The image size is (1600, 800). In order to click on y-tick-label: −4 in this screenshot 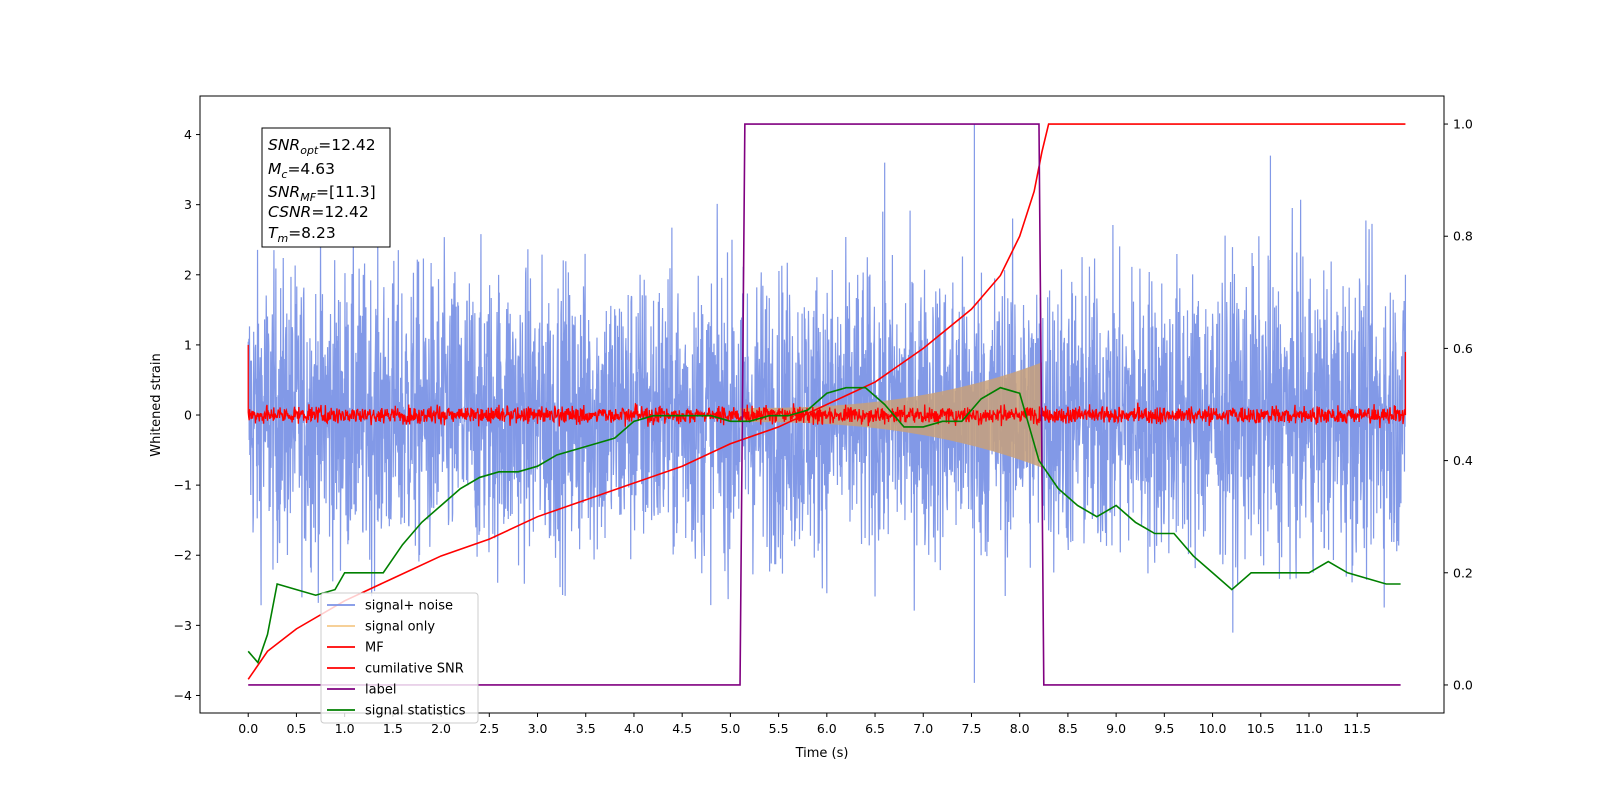, I will do `click(183, 695)`.